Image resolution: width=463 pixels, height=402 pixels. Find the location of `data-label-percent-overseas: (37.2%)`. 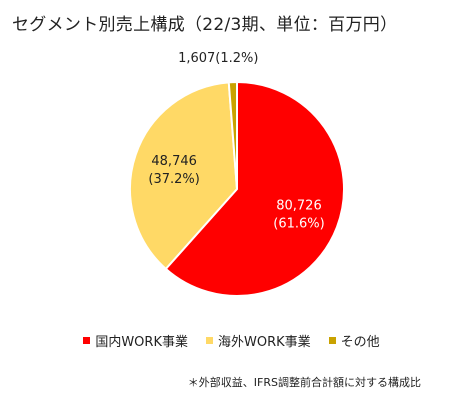

data-label-percent-overseas: (37.2%) is located at coordinates (173, 179).